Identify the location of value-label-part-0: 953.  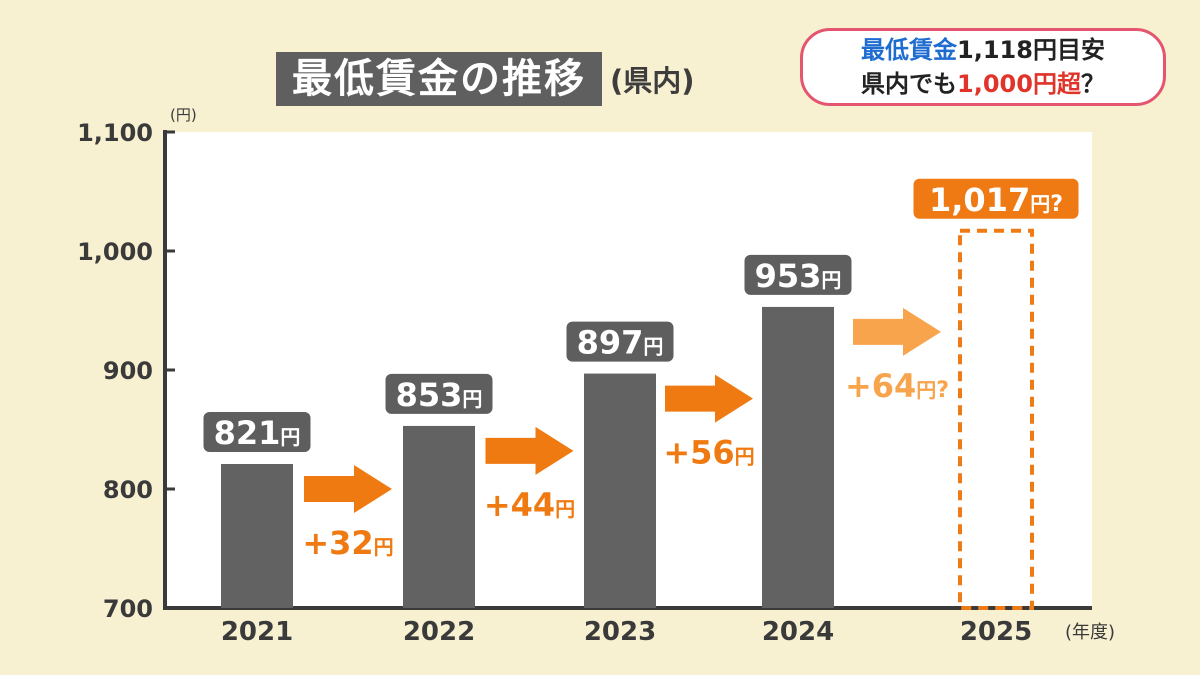
(788, 276).